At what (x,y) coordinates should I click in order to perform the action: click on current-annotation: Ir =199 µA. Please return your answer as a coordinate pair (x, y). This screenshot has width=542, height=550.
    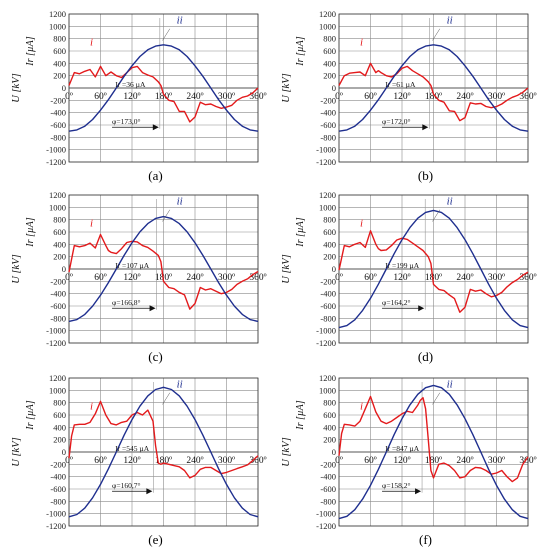
    Looking at the image, I should click on (402, 265).